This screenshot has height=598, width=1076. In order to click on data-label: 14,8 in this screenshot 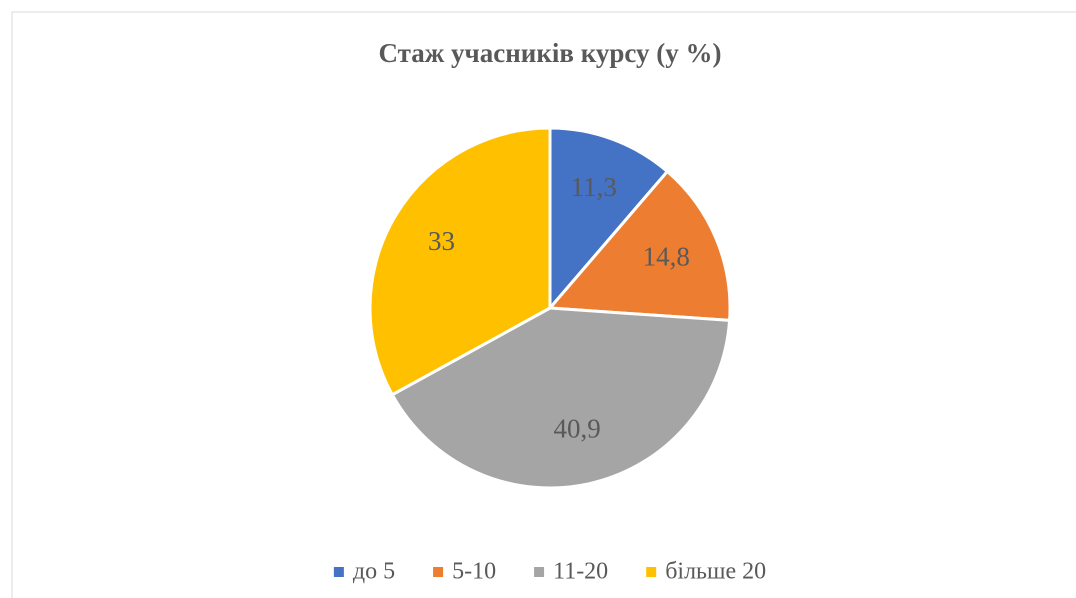, I will do `click(666, 257)`.